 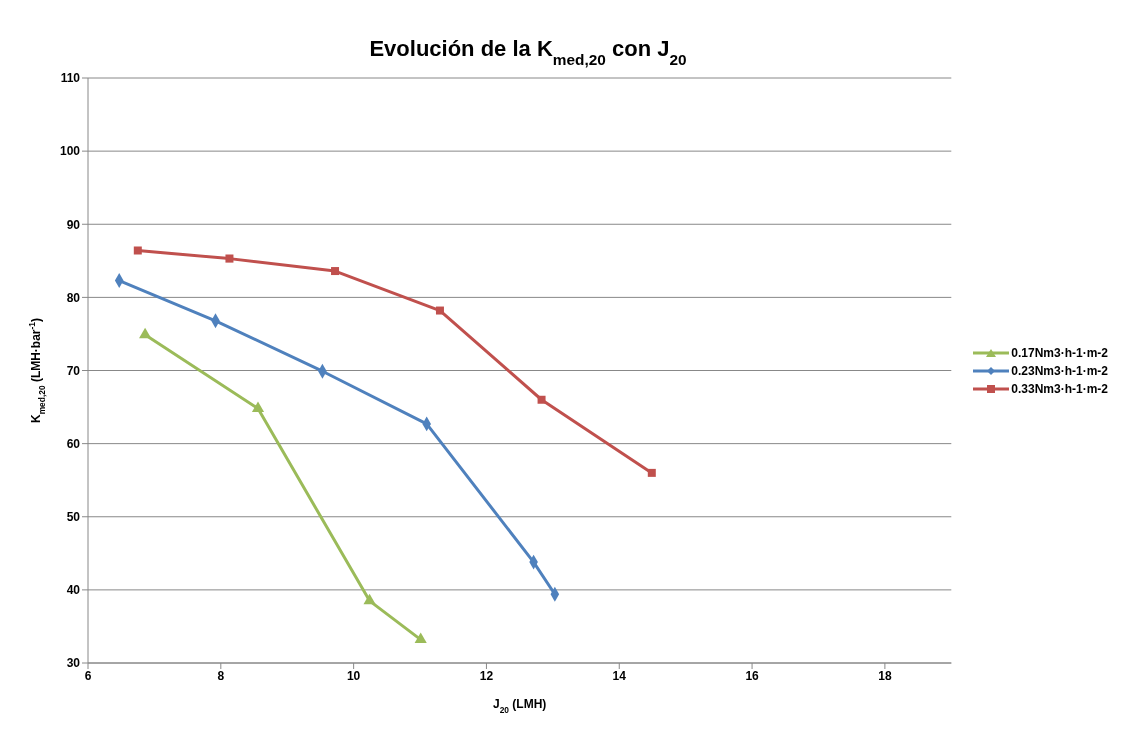 I want to click on x-tick-label: 12, so click(x=486, y=675).